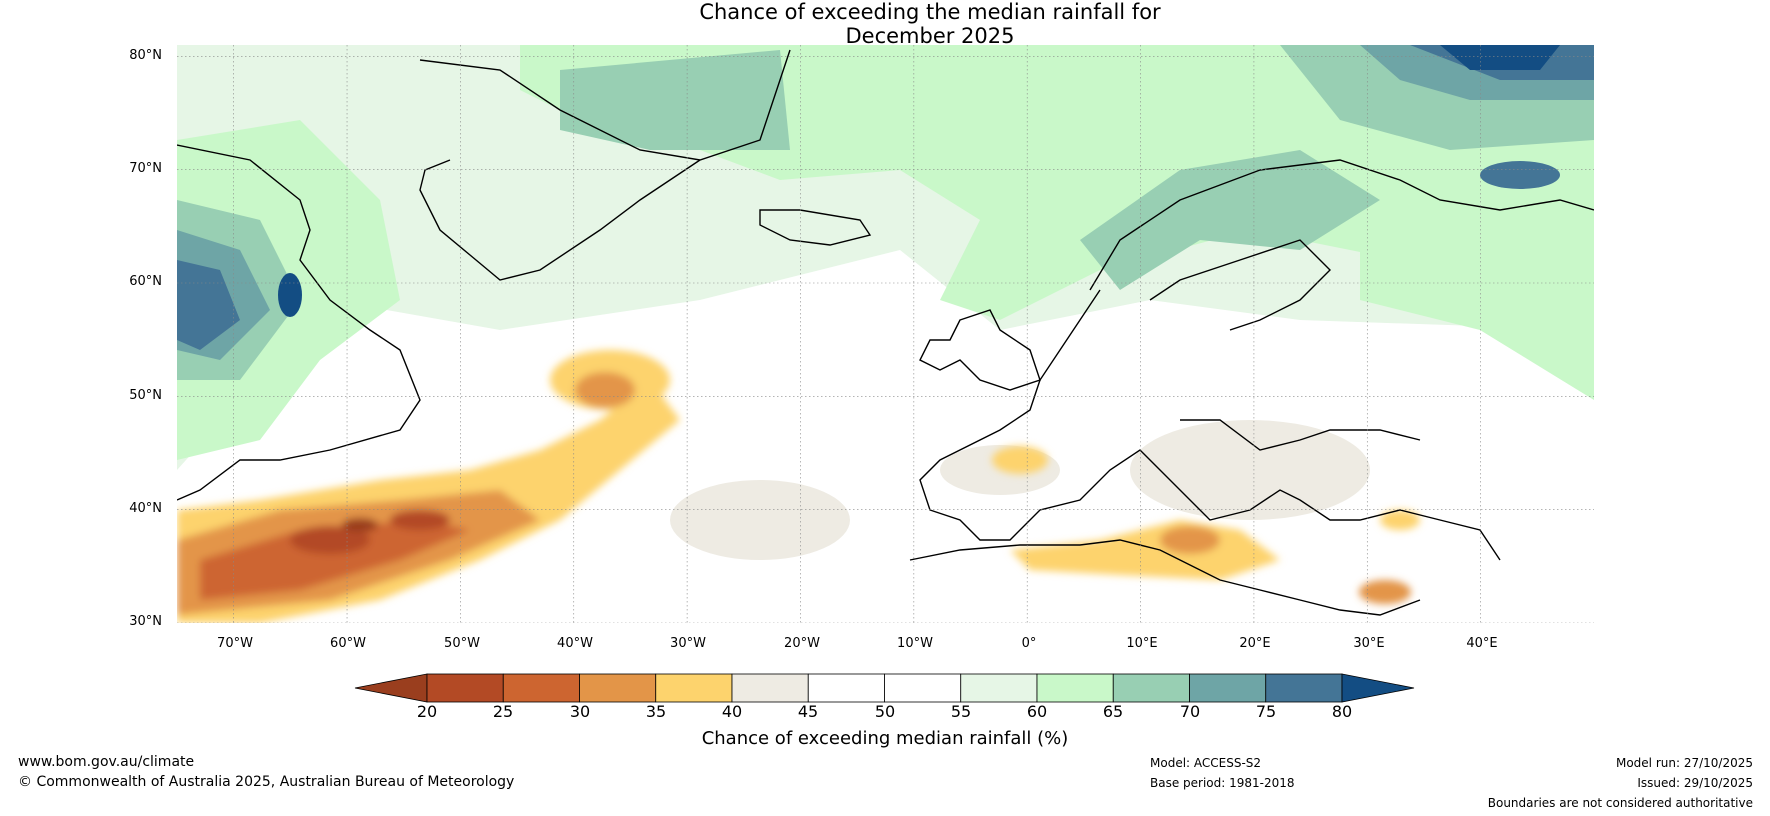 The image size is (1770, 816). I want to click on shade-35-40-turkey, so click(1400, 520).